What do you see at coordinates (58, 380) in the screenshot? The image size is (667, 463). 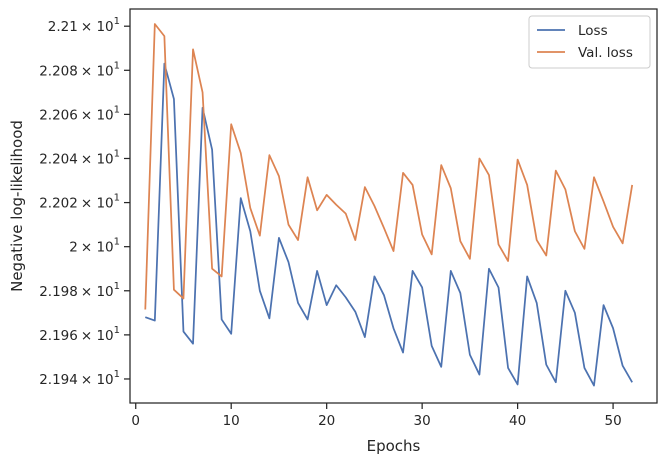 I see `y-tick-mantissa: 2.194` at bounding box center [58, 380].